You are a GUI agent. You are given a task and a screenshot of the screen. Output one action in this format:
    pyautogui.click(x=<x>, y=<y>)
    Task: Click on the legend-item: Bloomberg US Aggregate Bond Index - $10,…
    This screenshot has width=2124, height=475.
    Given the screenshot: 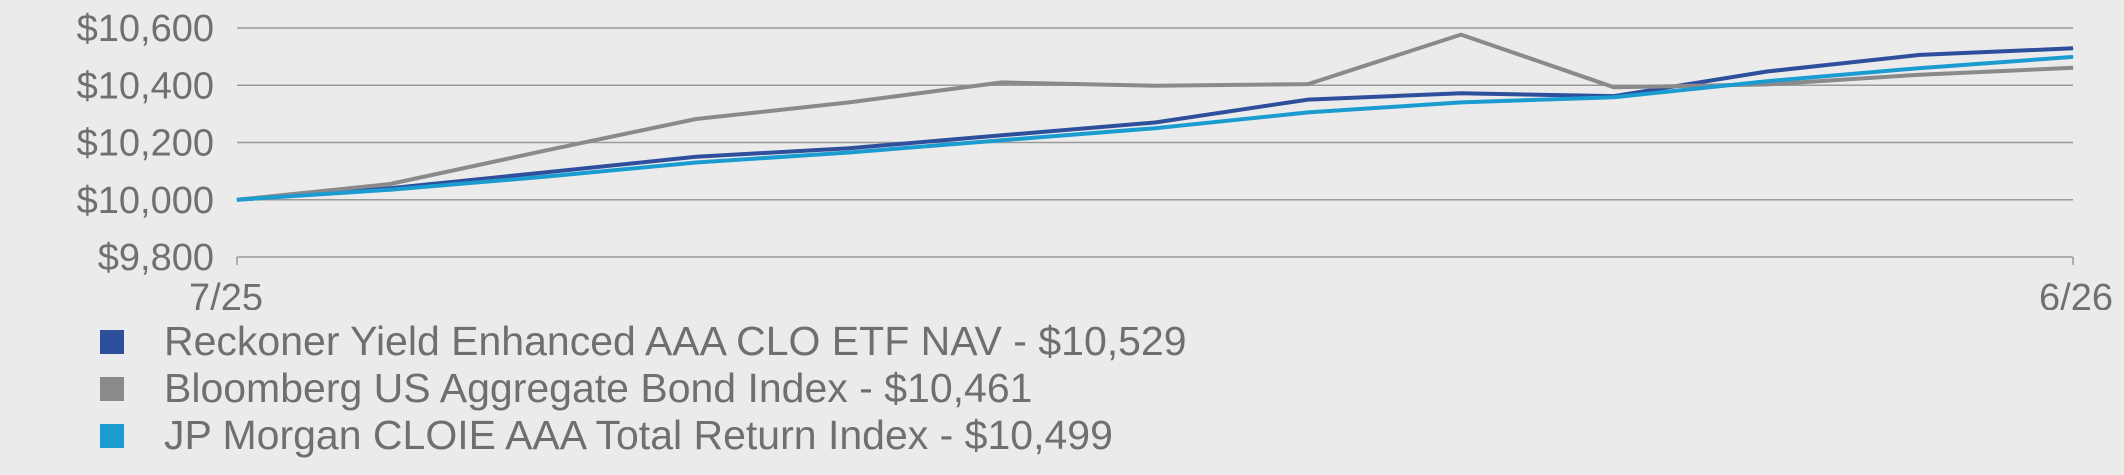 What is the action you would take?
    pyautogui.click(x=643, y=388)
    